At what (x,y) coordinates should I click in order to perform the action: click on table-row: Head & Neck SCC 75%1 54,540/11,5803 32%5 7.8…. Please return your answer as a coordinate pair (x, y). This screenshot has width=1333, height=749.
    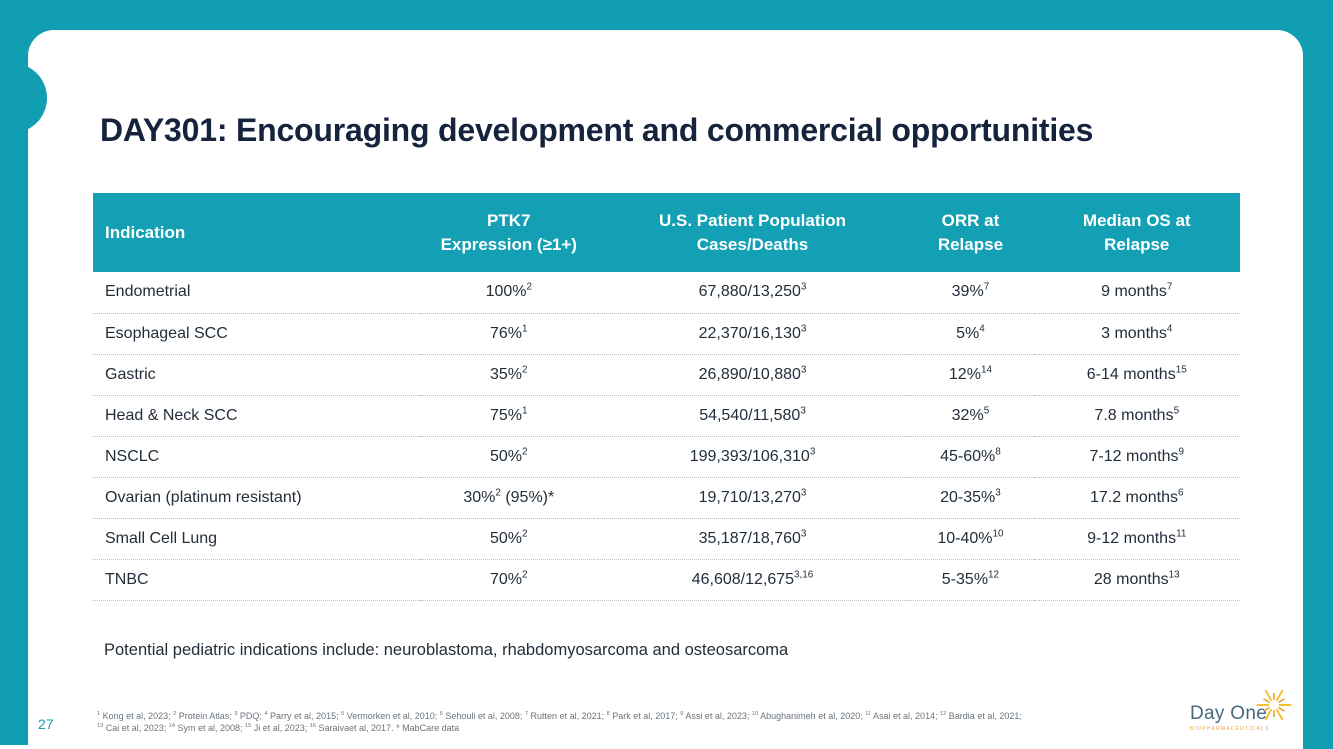
    Looking at the image, I should click on (666, 416).